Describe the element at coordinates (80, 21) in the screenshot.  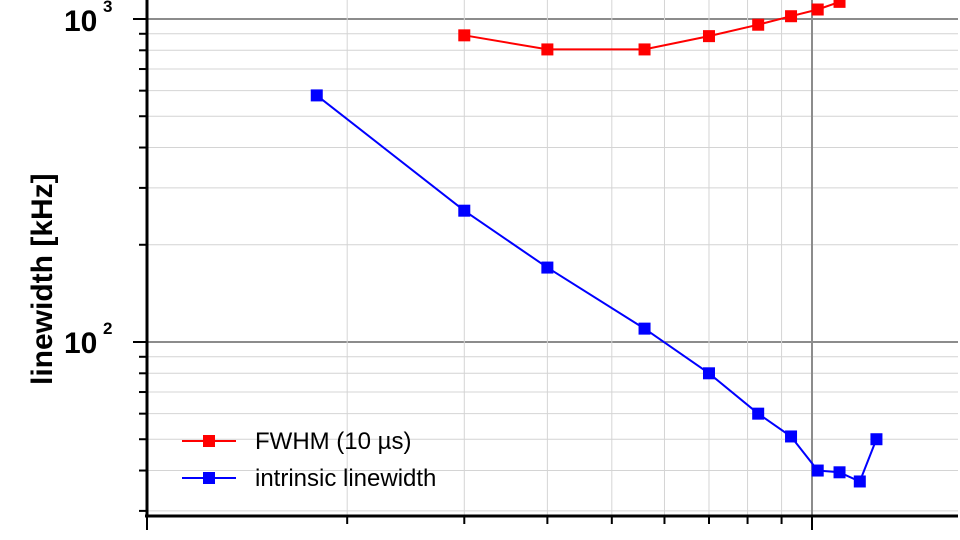
I see `y-tick-label-1000-base: 10` at that location.